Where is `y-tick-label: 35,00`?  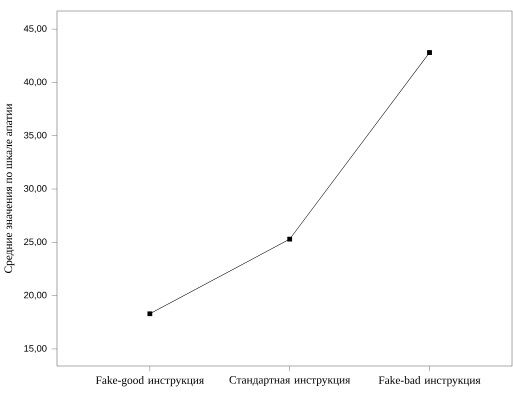
y-tick-label: 35,00 is located at coordinates (35, 136).